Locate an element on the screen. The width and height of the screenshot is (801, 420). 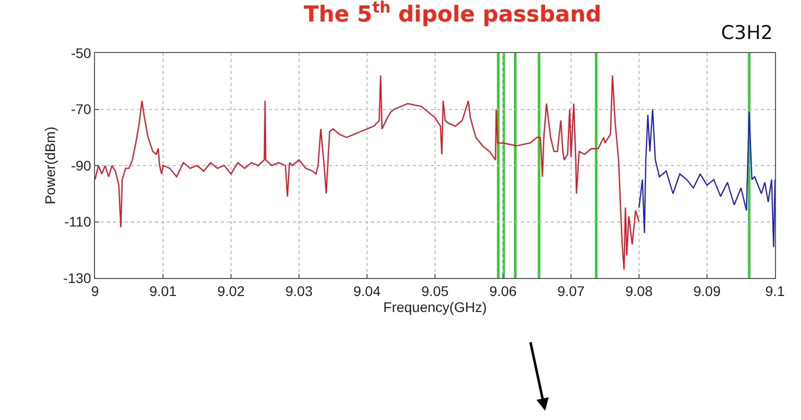
y-tick-label: -50 is located at coordinates (81, 52).